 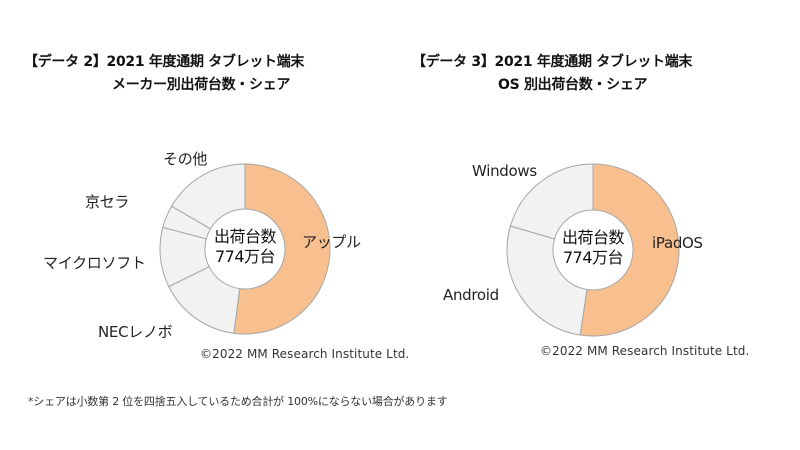 I want to click on label-nec-lenovo: NECレノボ, so click(x=135, y=332).